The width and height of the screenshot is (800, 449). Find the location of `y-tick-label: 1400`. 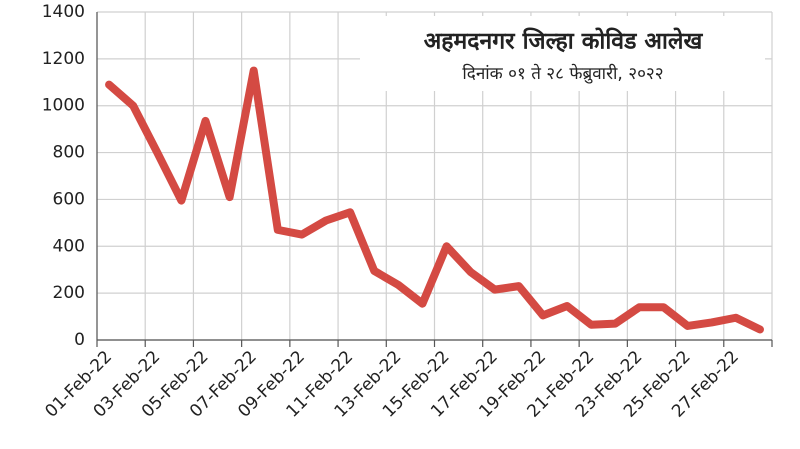

y-tick-label: 1400 is located at coordinates (63, 12).